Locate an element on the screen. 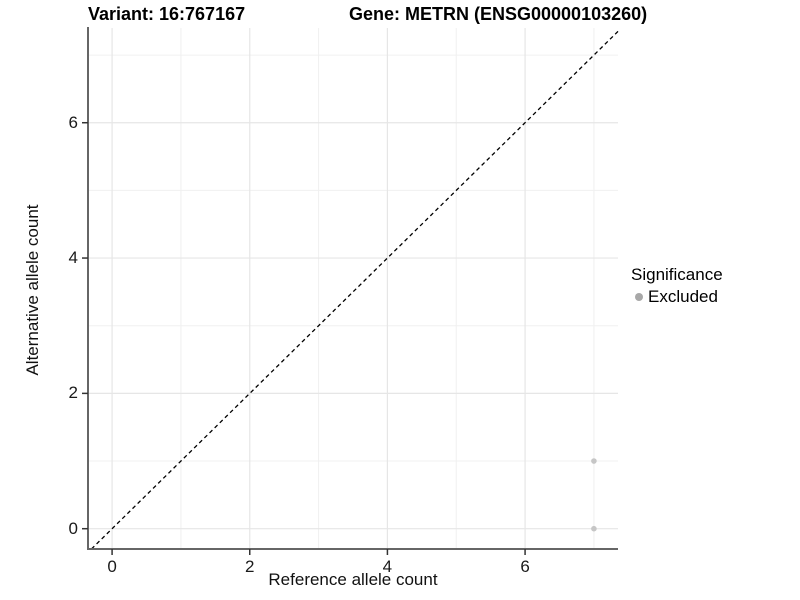  plot-title-variant: Variant: 16:767167 is located at coordinates (167, 14).